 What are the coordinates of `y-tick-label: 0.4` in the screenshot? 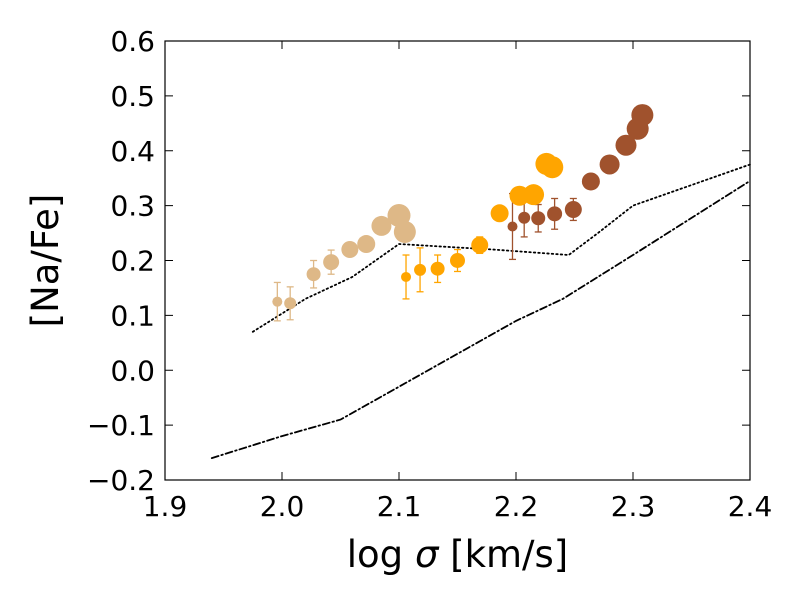 It's located at (132, 151).